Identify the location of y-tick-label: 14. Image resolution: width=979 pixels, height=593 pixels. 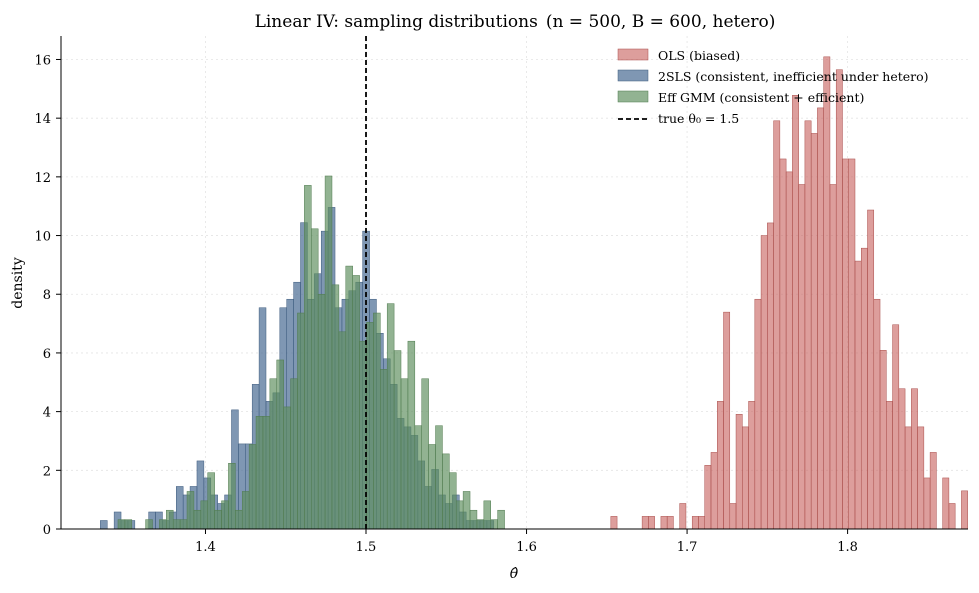
(42, 119).